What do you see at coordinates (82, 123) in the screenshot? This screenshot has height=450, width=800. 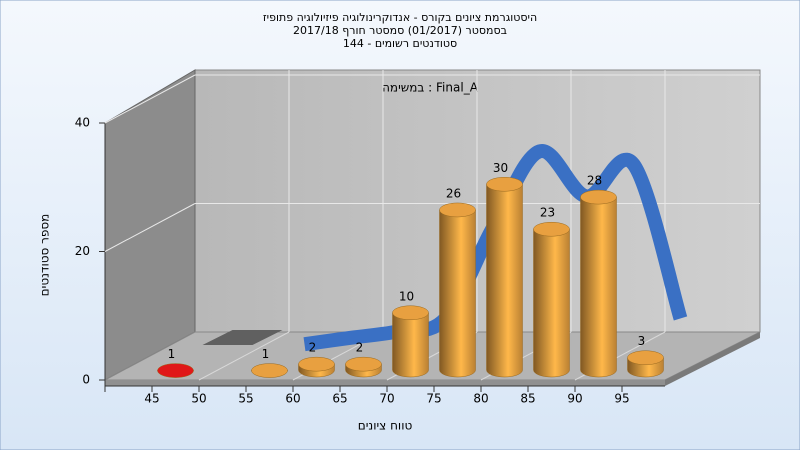 I see `y-tick-label: 40` at bounding box center [82, 123].